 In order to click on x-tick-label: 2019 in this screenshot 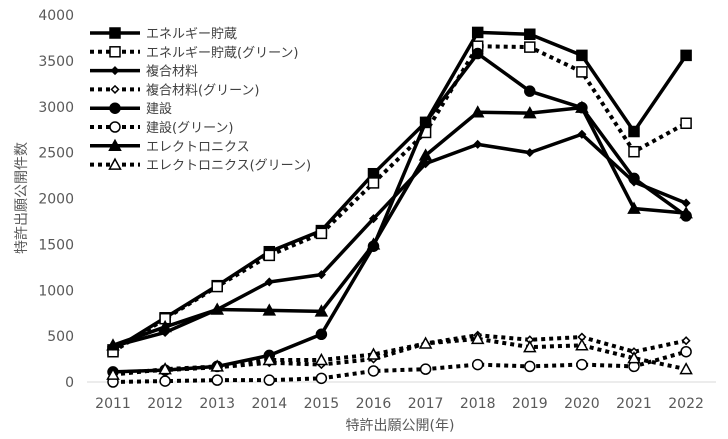, I will do `click(530, 404)`.